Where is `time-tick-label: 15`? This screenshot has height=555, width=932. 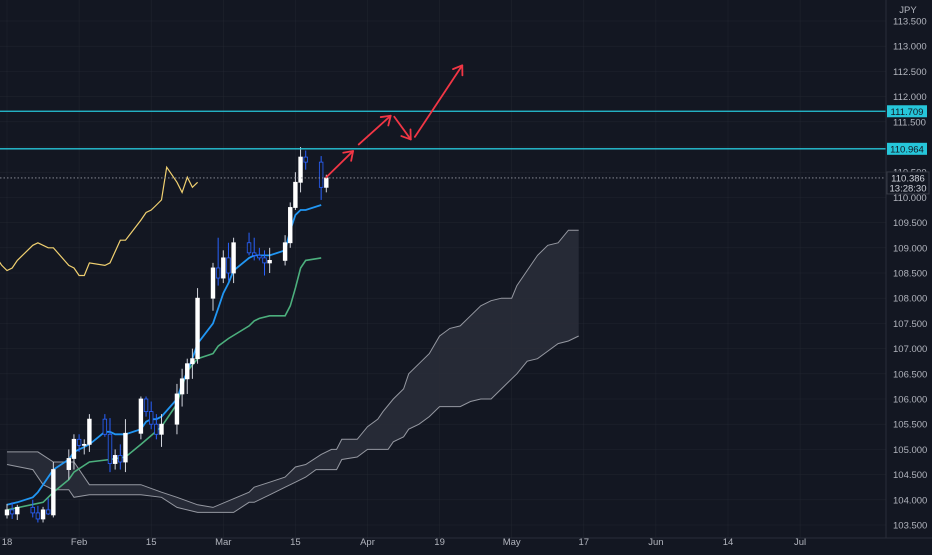
time-tick-label: 15 is located at coordinates (151, 542).